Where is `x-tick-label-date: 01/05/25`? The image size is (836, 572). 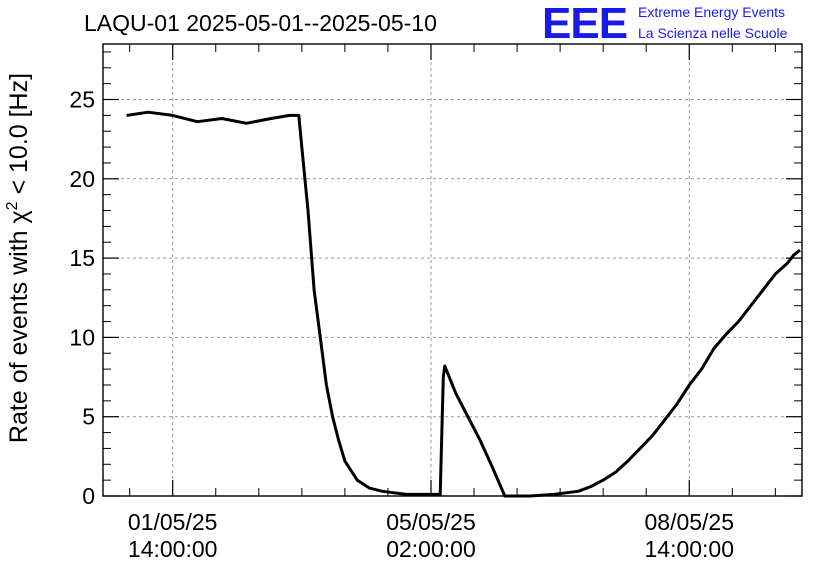 x-tick-label-date: 01/05/25 is located at coordinates (173, 522).